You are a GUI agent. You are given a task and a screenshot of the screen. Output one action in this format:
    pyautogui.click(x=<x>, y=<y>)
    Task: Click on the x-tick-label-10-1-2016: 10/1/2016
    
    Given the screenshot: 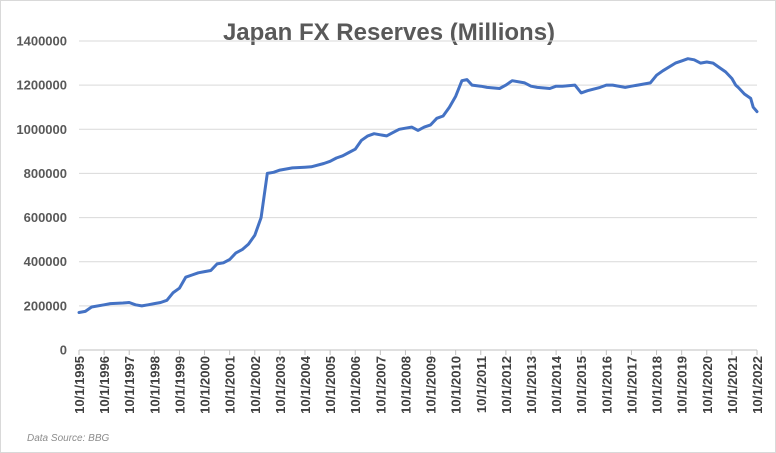 What is the action you would take?
    pyautogui.click(x=606, y=385)
    